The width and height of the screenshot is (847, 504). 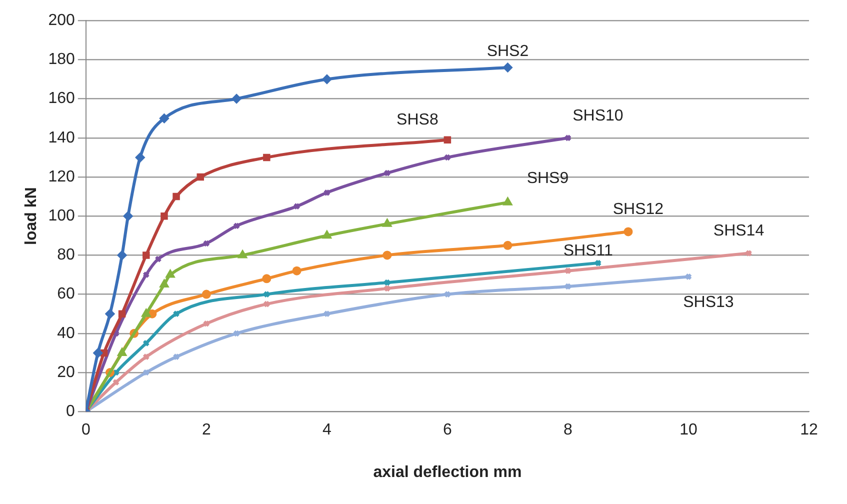 What do you see at coordinates (61, 99) in the screenshot?
I see `y-tick-label: 160` at bounding box center [61, 99].